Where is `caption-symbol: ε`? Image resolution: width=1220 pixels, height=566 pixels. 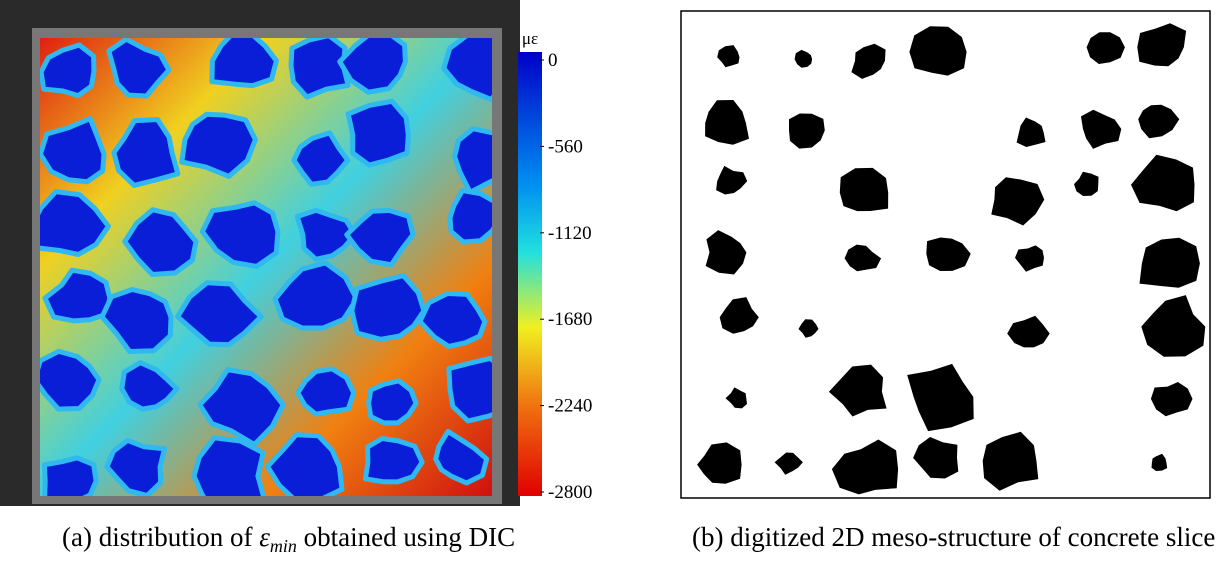
caption-symbol: ε is located at coordinates (264, 537).